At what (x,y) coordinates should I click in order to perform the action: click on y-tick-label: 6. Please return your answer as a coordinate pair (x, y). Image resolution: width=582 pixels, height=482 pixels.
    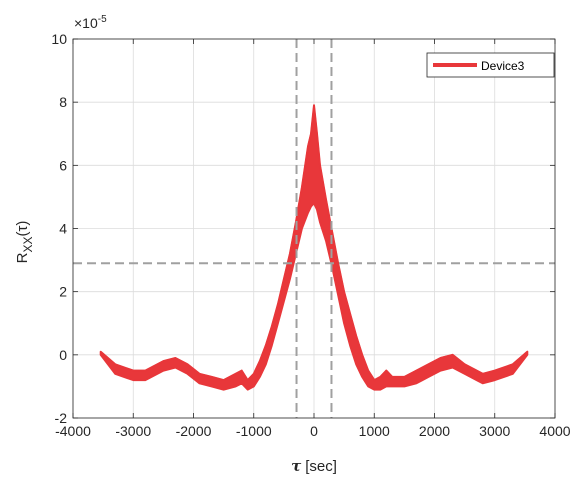
    Looking at the image, I should click on (63, 165).